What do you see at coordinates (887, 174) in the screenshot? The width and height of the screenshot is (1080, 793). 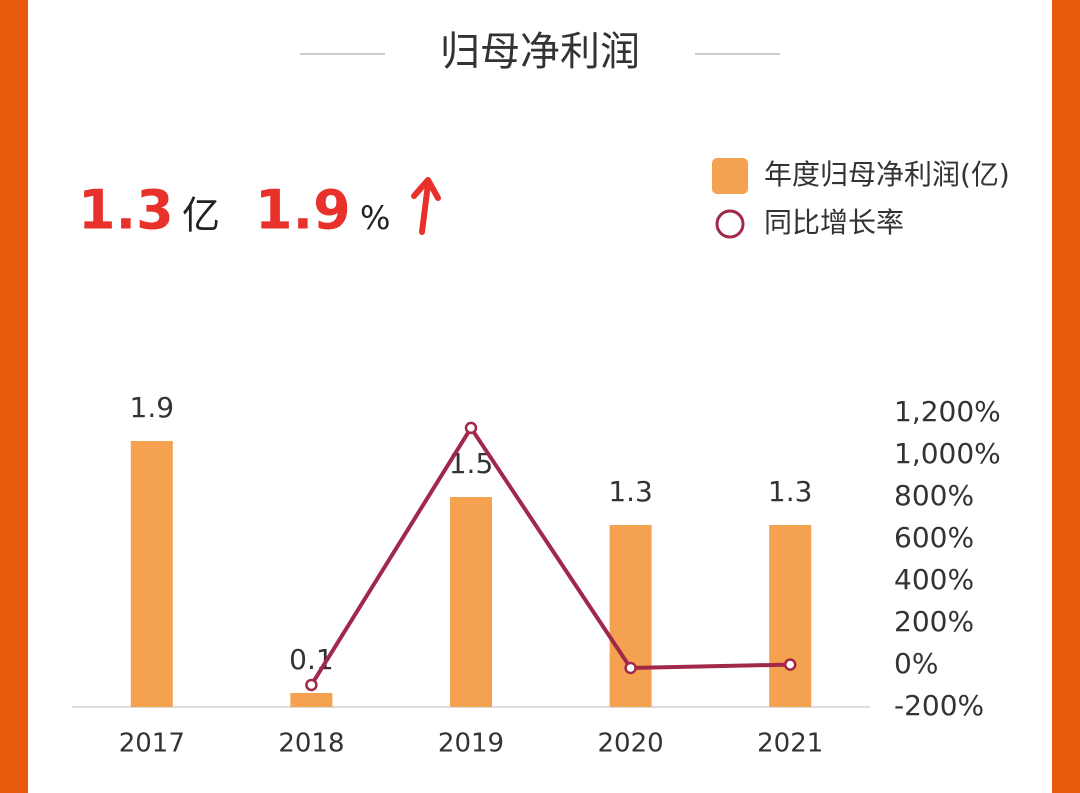 I see `legend-label: 年度归母净利润(亿)` at bounding box center [887, 174].